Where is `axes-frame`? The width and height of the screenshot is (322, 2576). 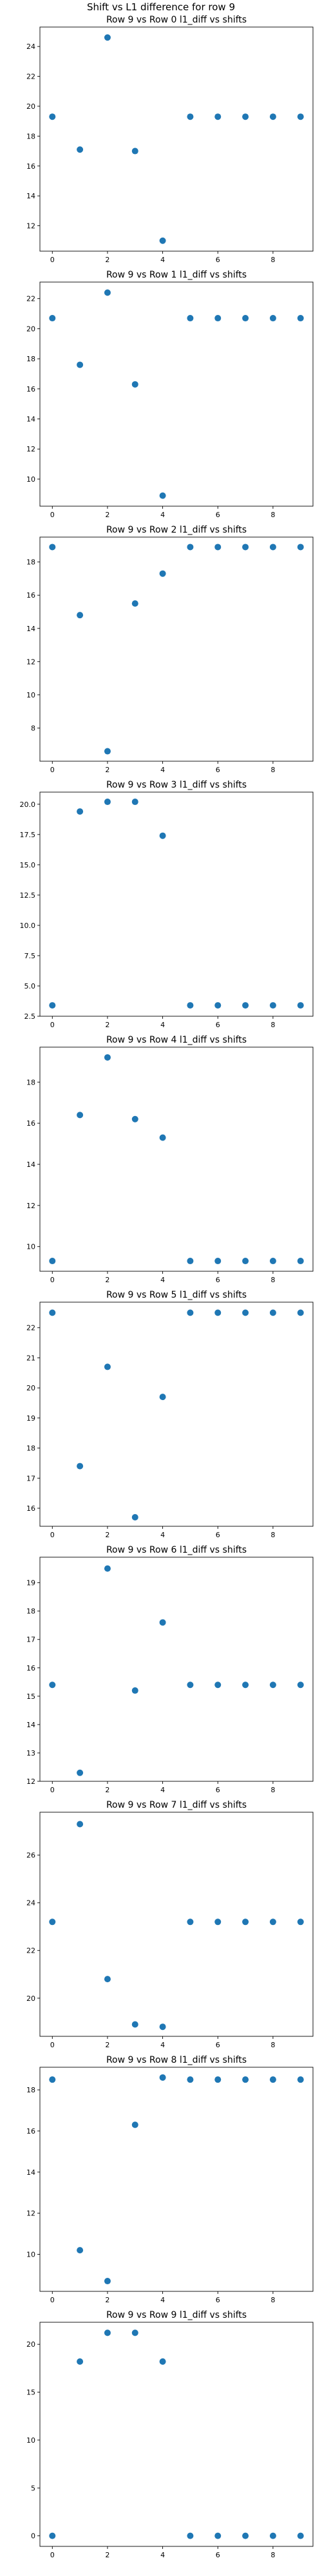
axes-frame is located at coordinates (176, 1669).